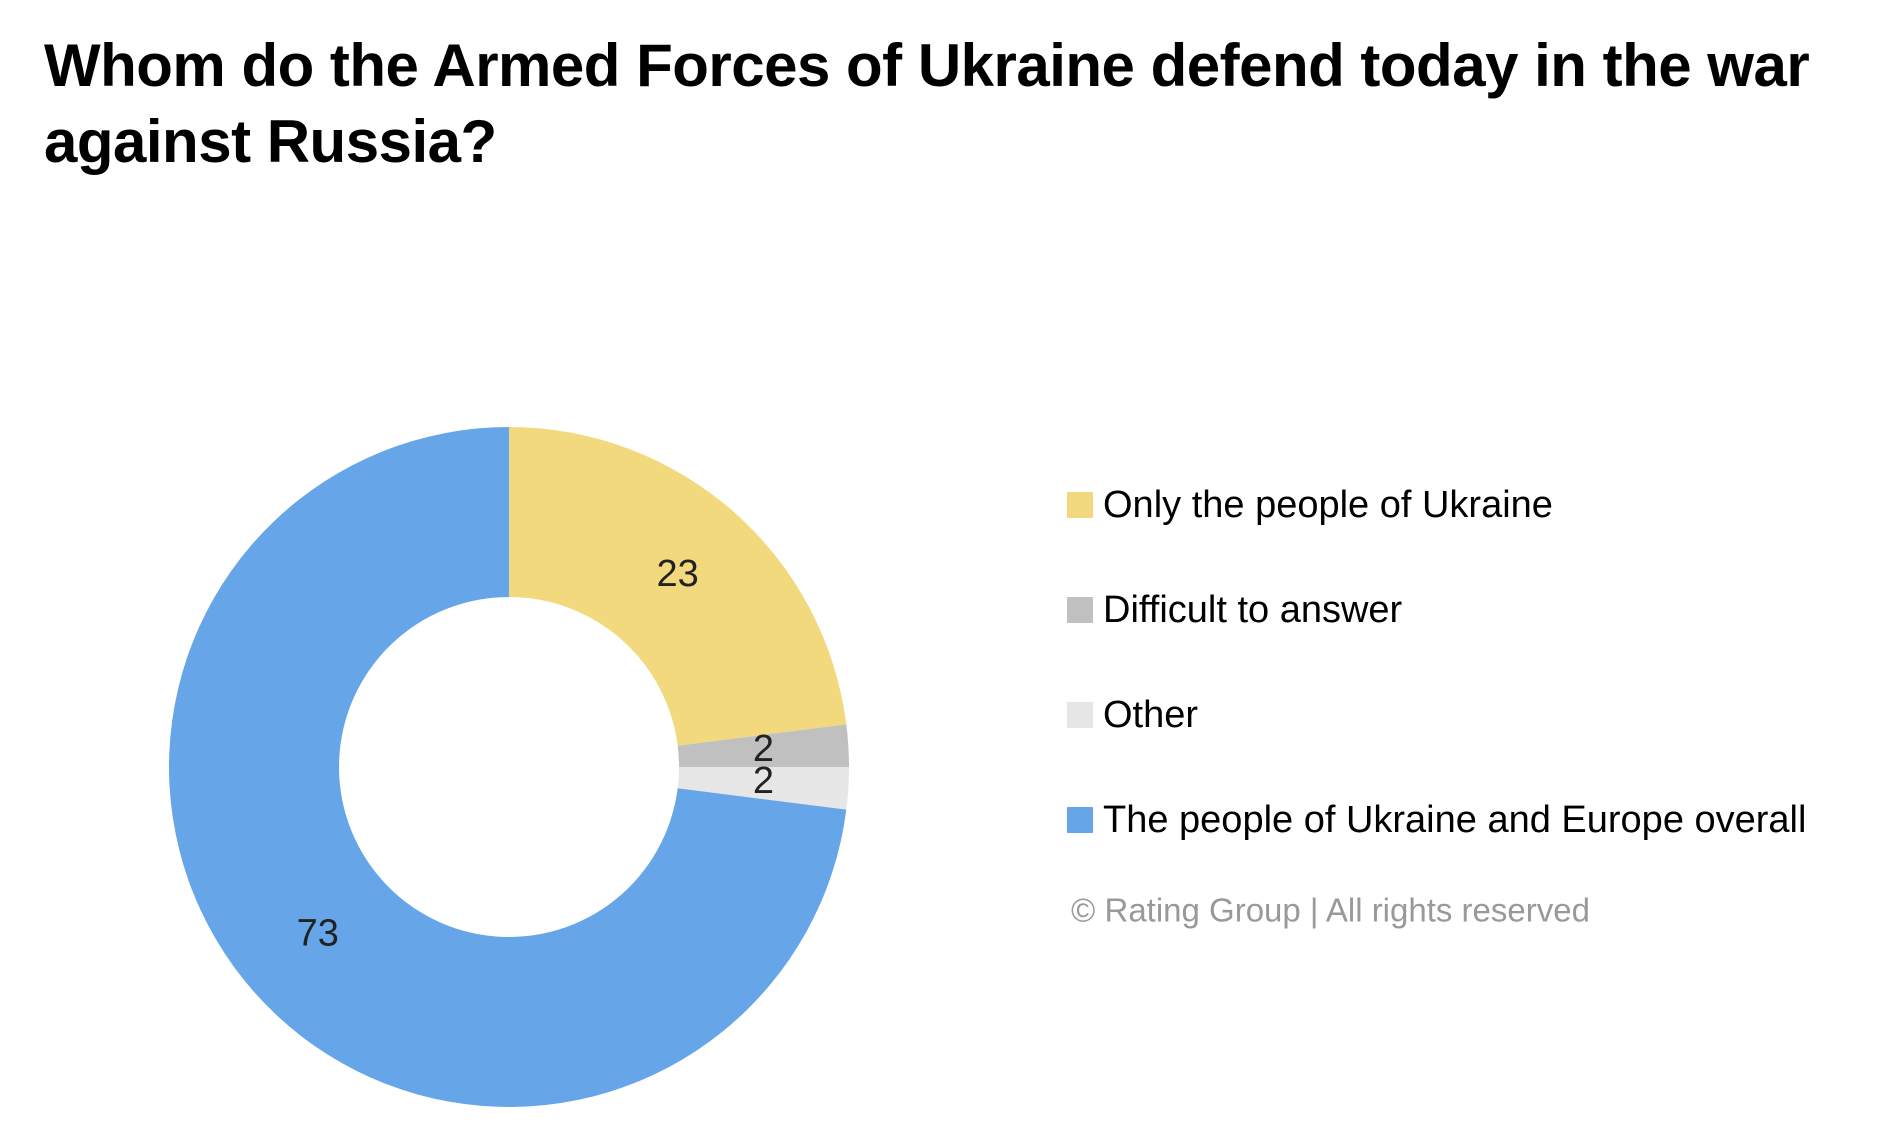  Describe the element at coordinates (1328, 505) in the screenshot. I see `legend-label: Only the people of Ukraine` at that location.